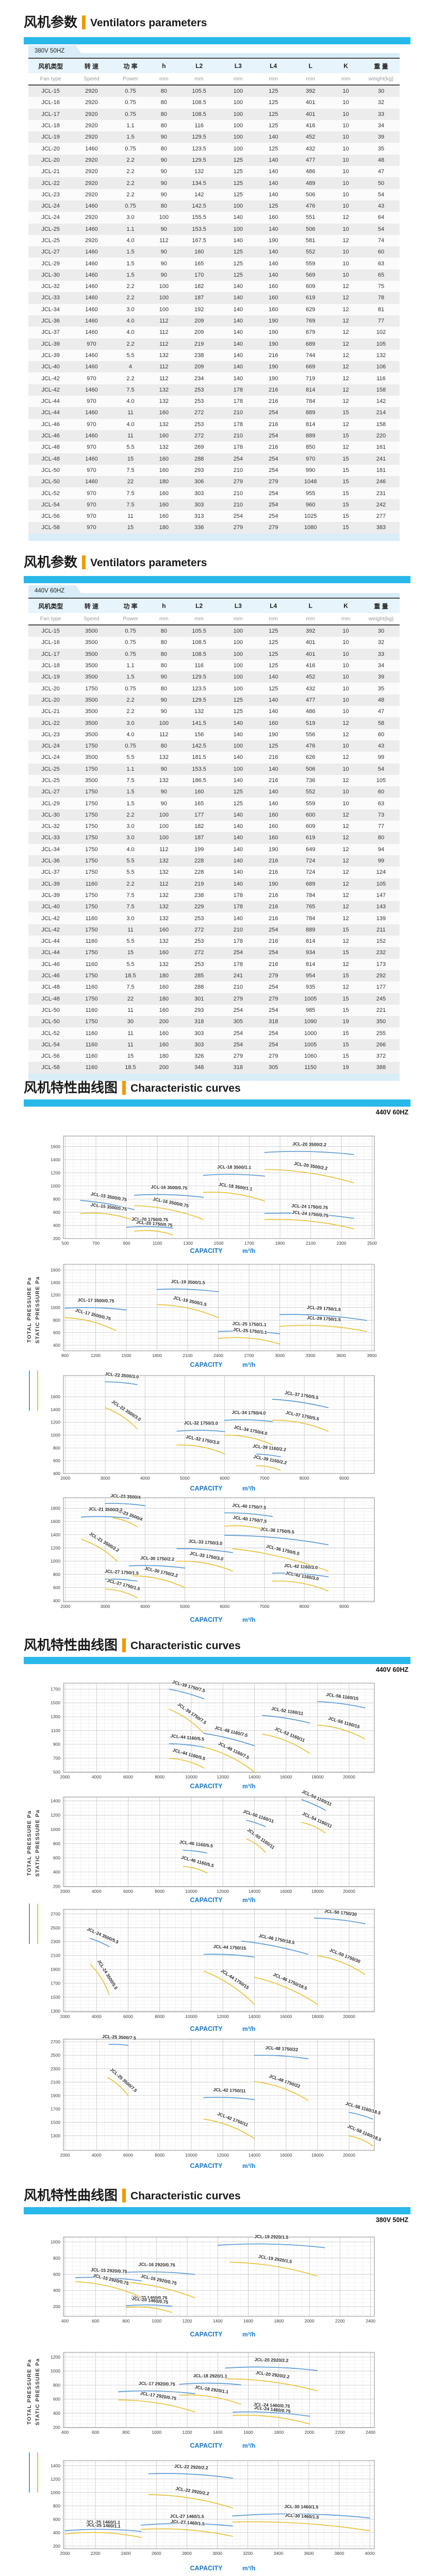  Describe the element at coordinates (50, 792) in the screenshot. I see `table-cell: JCL-27` at that location.